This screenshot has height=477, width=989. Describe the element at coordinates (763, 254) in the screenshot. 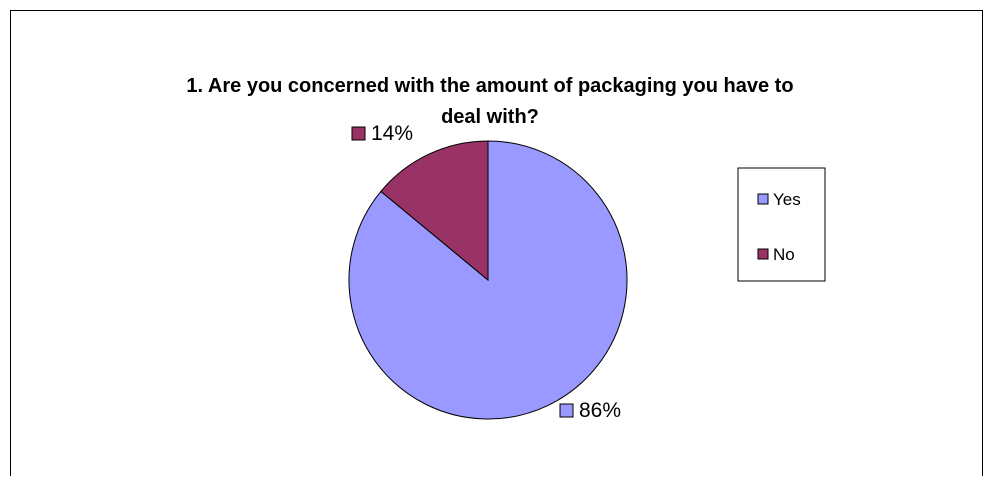

I see `legend-swatch-no` at that location.